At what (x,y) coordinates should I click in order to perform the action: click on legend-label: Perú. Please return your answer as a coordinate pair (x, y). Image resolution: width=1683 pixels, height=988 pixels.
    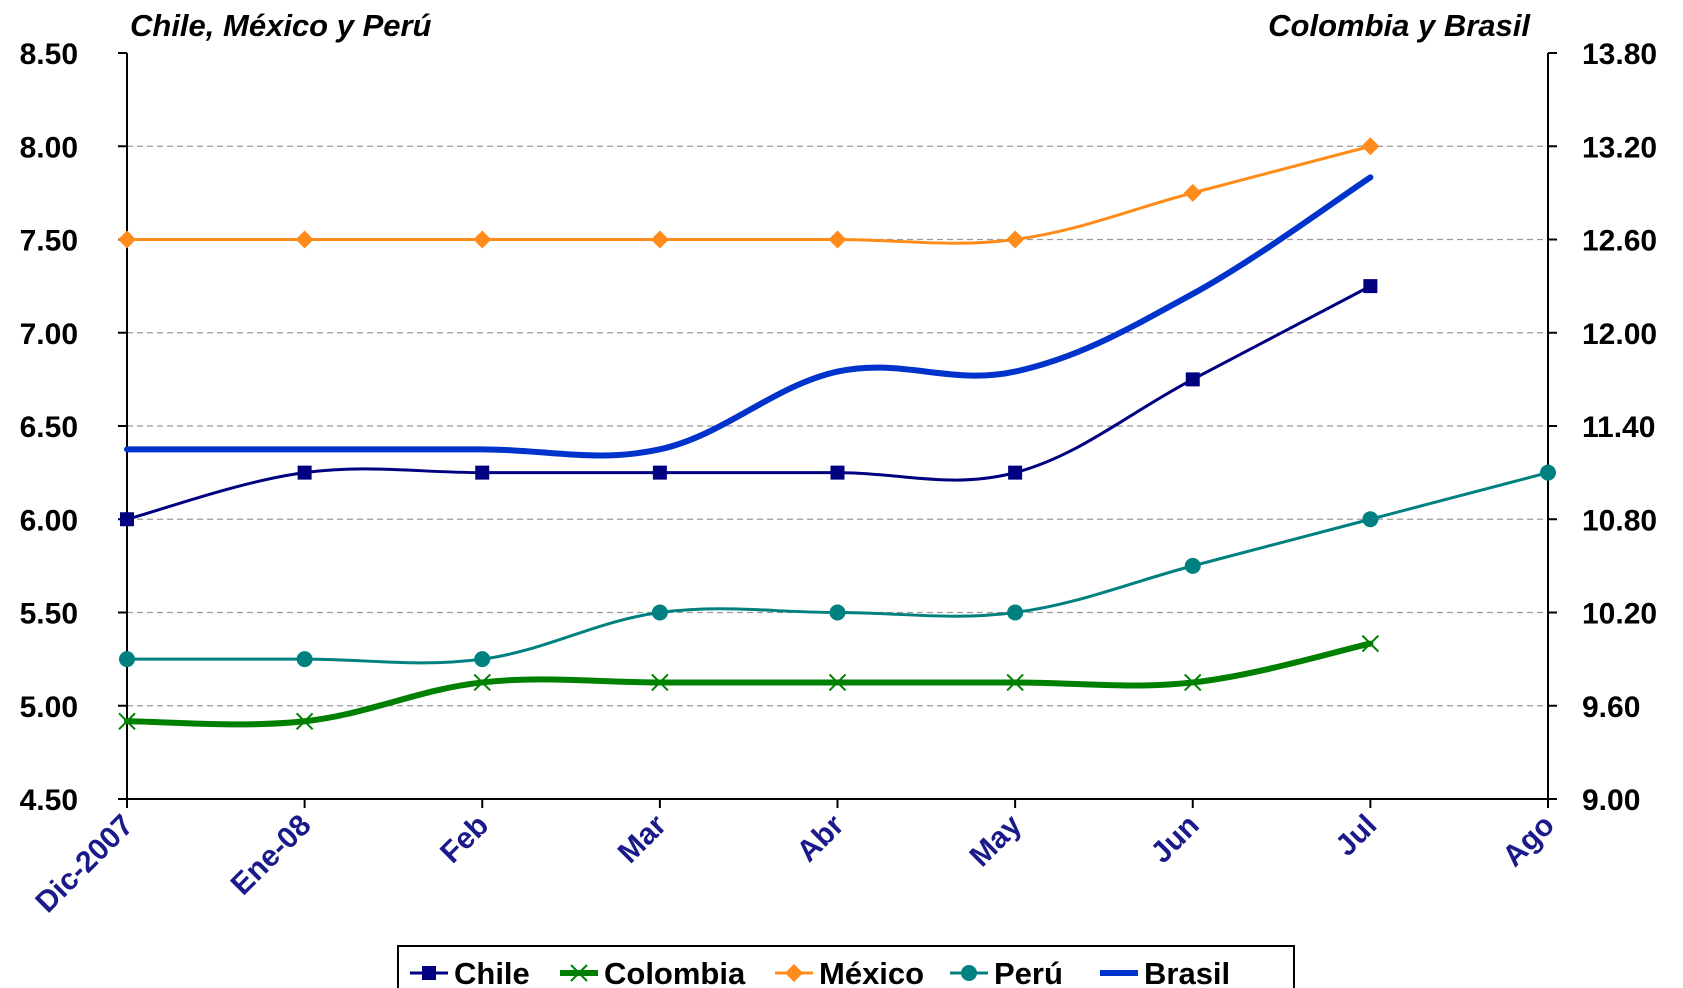
    Looking at the image, I should click on (1028, 972).